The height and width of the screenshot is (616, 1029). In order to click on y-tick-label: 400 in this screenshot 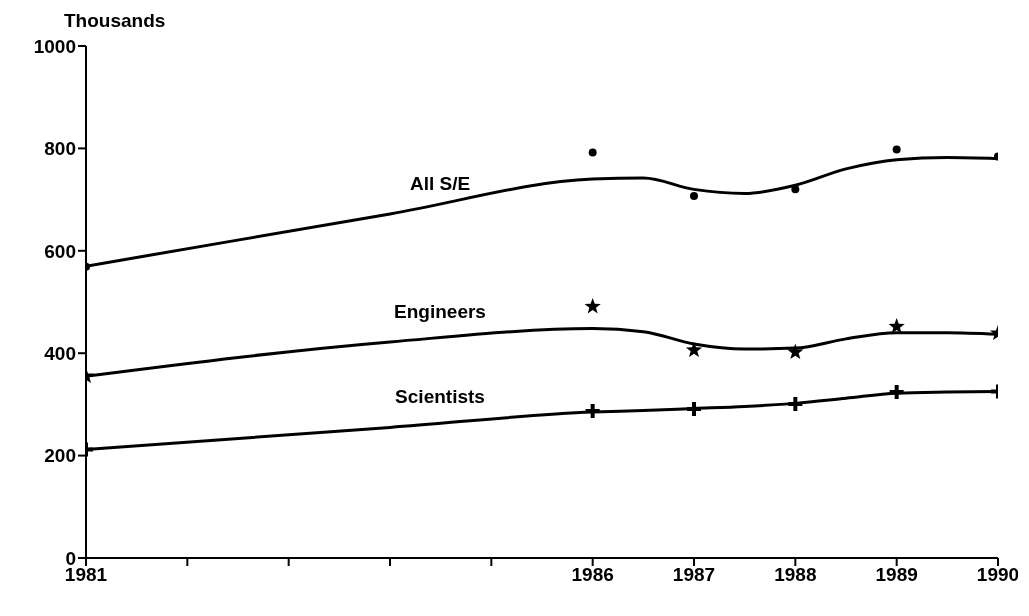, I will do `click(60, 353)`.